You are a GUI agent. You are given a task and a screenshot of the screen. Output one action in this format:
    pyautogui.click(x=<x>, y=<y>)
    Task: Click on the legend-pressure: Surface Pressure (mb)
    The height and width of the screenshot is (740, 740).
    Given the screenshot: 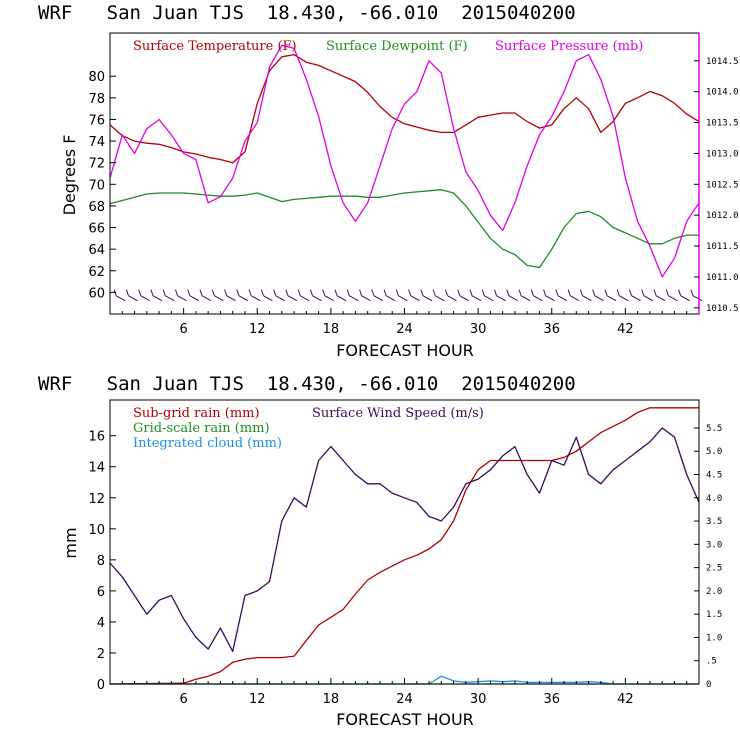 What is the action you would take?
    pyautogui.click(x=569, y=46)
    